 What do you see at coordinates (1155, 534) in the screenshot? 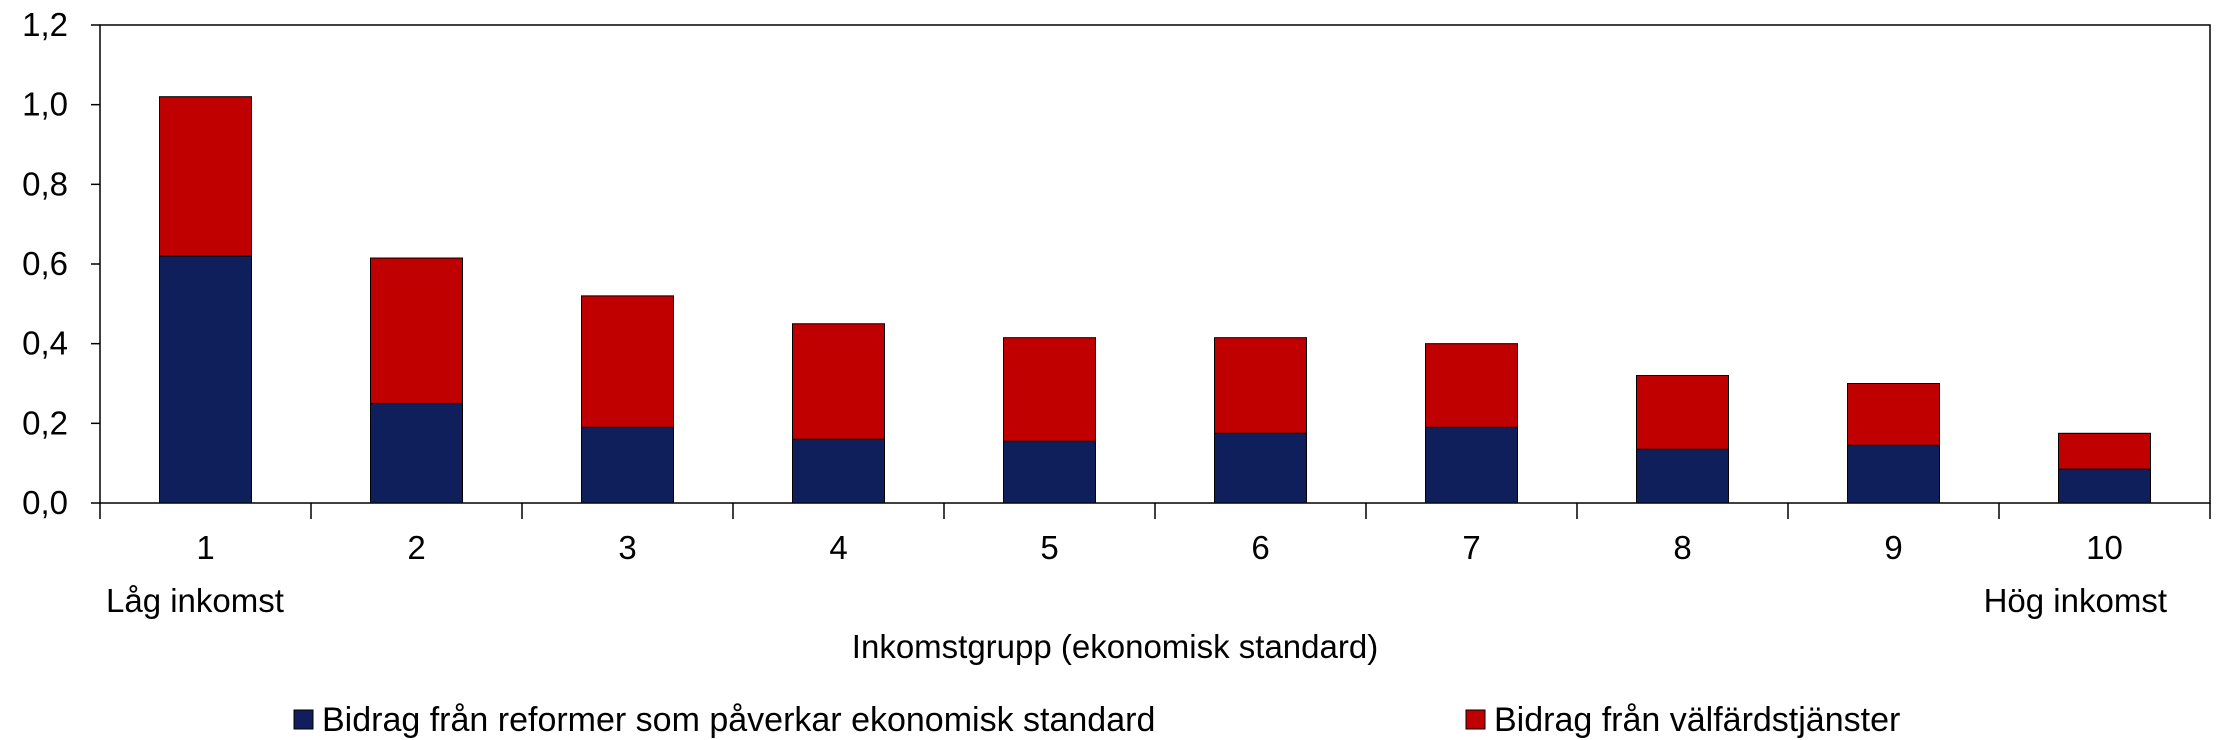
I see `x-axis: 1 2 3 4 5 6 7 8 9 10` at bounding box center [1155, 534].